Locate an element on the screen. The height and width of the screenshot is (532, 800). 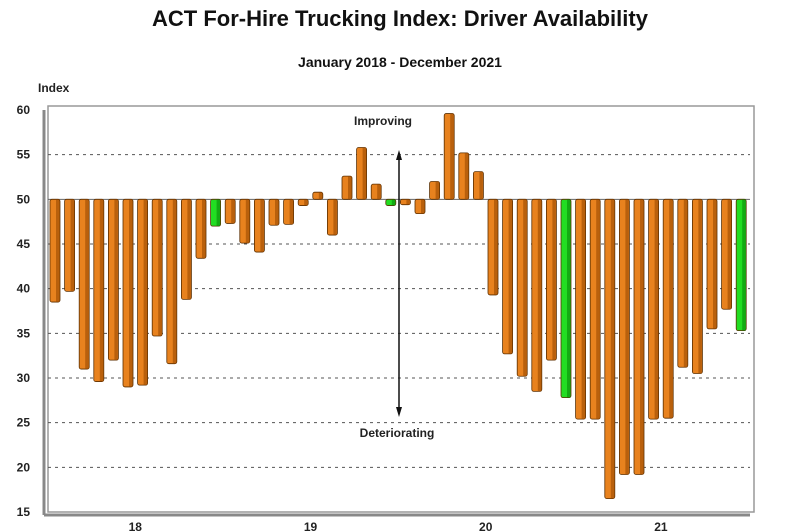
y-tick-label: 35 is located at coordinates (24, 333).